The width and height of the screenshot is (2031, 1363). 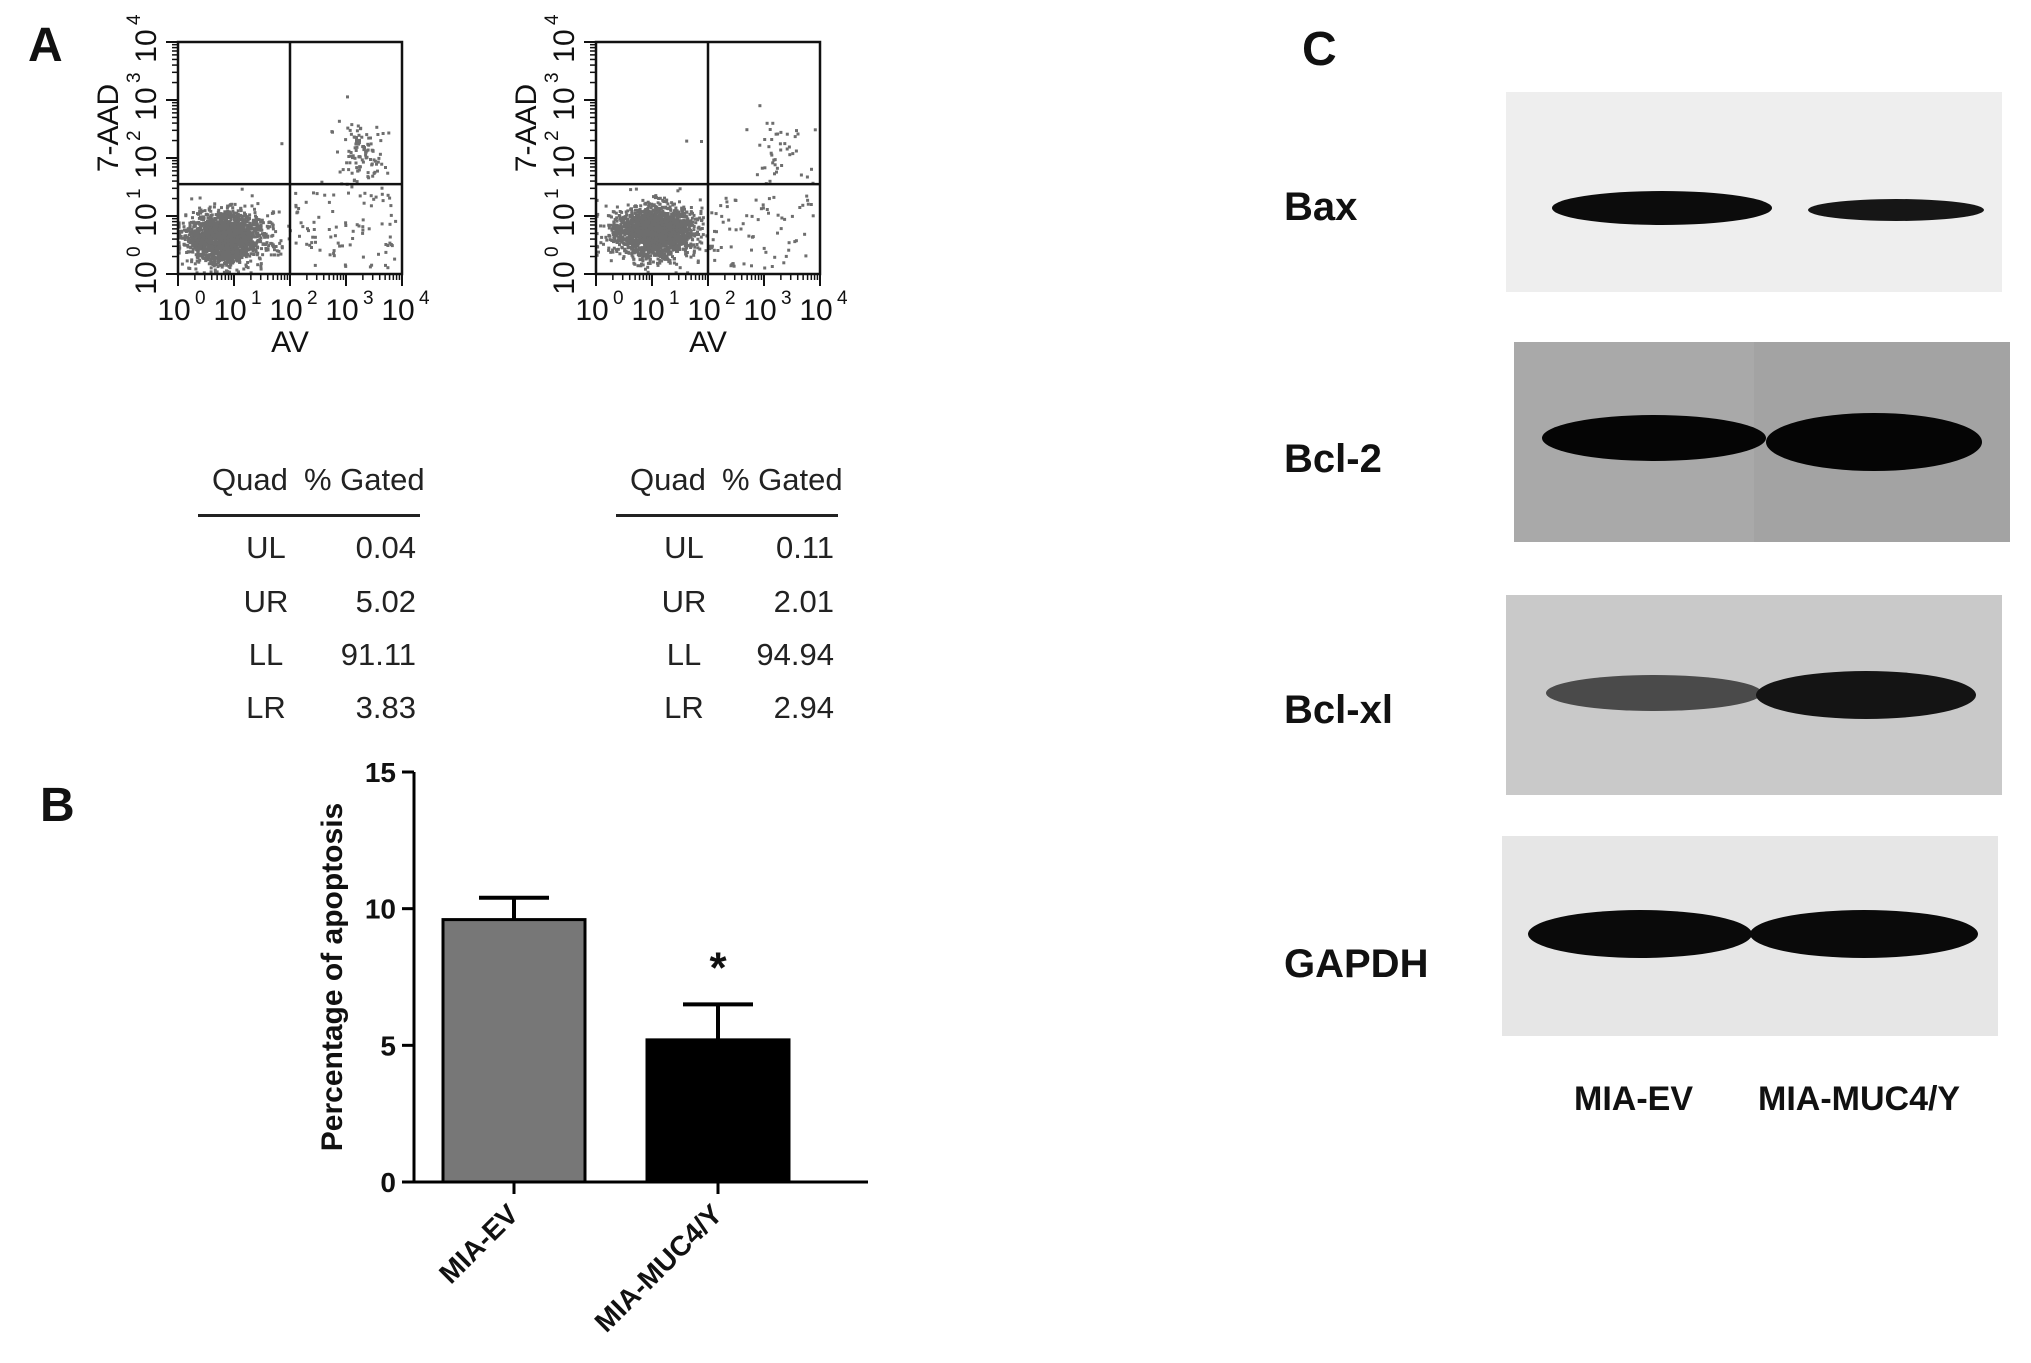 I want to click on quad-value: 0.11, so click(x=804, y=547).